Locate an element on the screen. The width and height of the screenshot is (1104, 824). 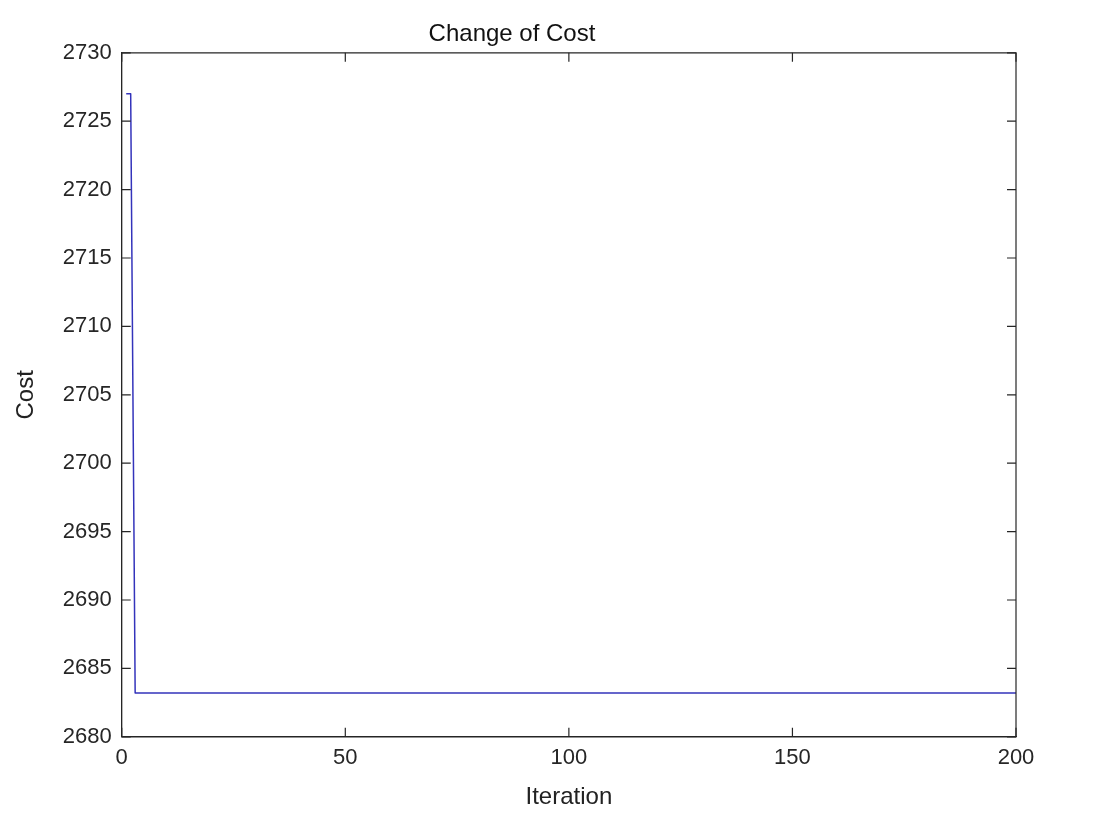
y-tick-label: 2700 is located at coordinates (87, 462).